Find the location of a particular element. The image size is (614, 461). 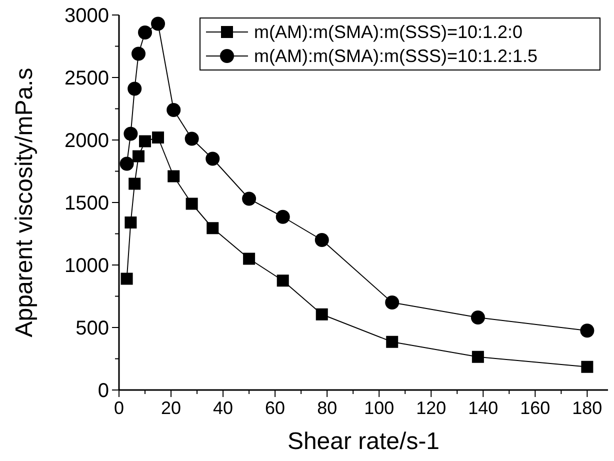

x-tick-label: 160 is located at coordinates (535, 408).